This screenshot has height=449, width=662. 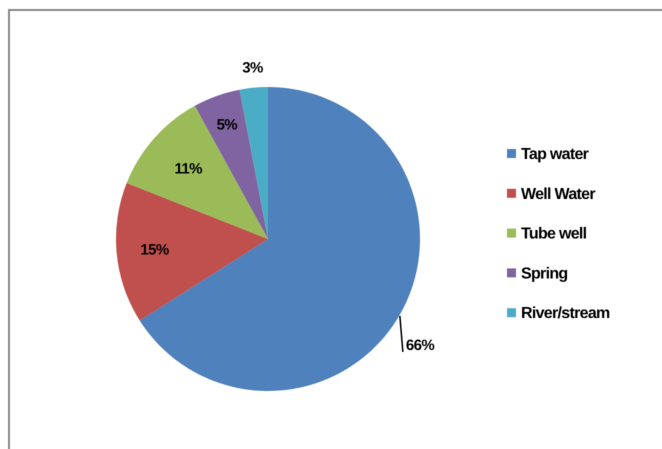 What do you see at coordinates (420, 345) in the screenshot?
I see `data-label: 66%` at bounding box center [420, 345].